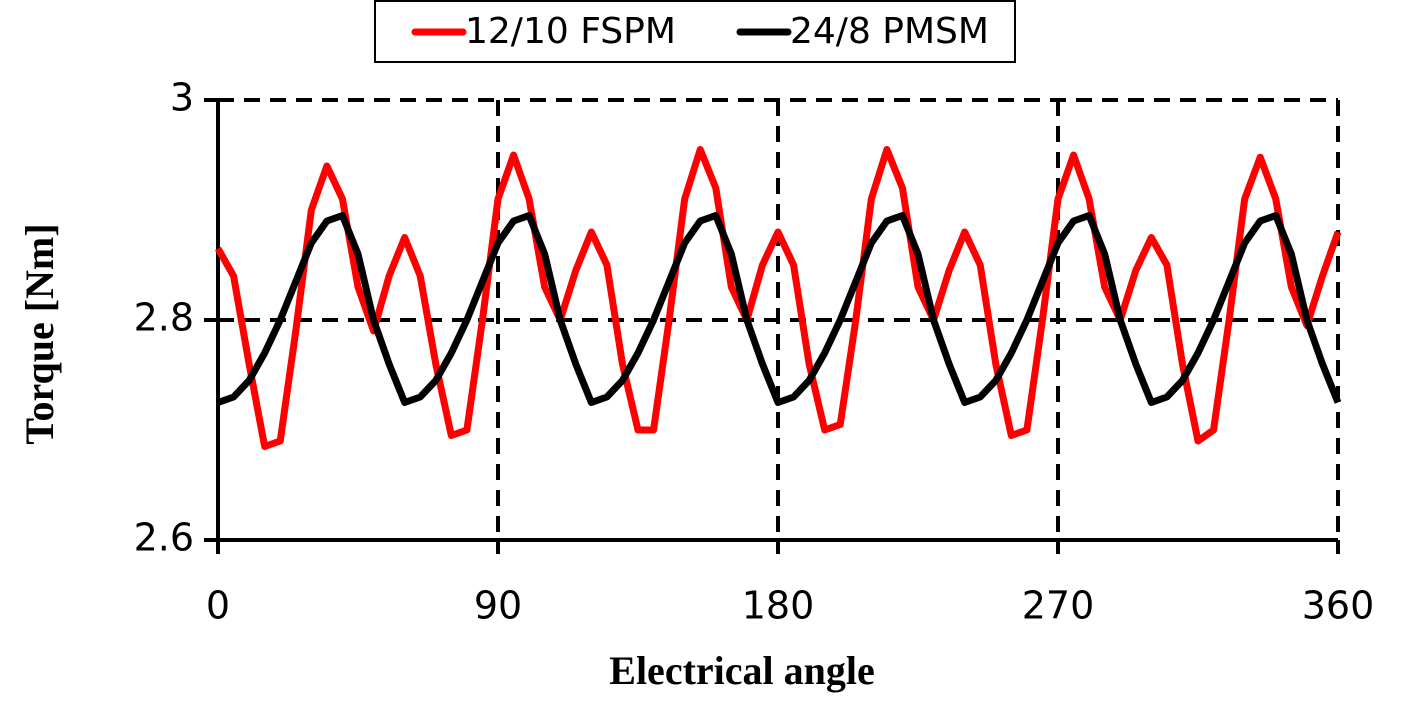 The image size is (1418, 709). I want to click on y-tick-label: 2.8, so click(164, 318).